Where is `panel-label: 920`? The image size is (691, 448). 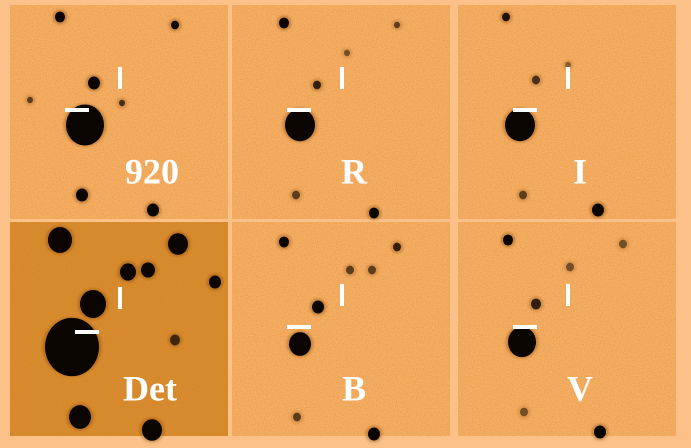
panel-label: 920 is located at coordinates (152, 171).